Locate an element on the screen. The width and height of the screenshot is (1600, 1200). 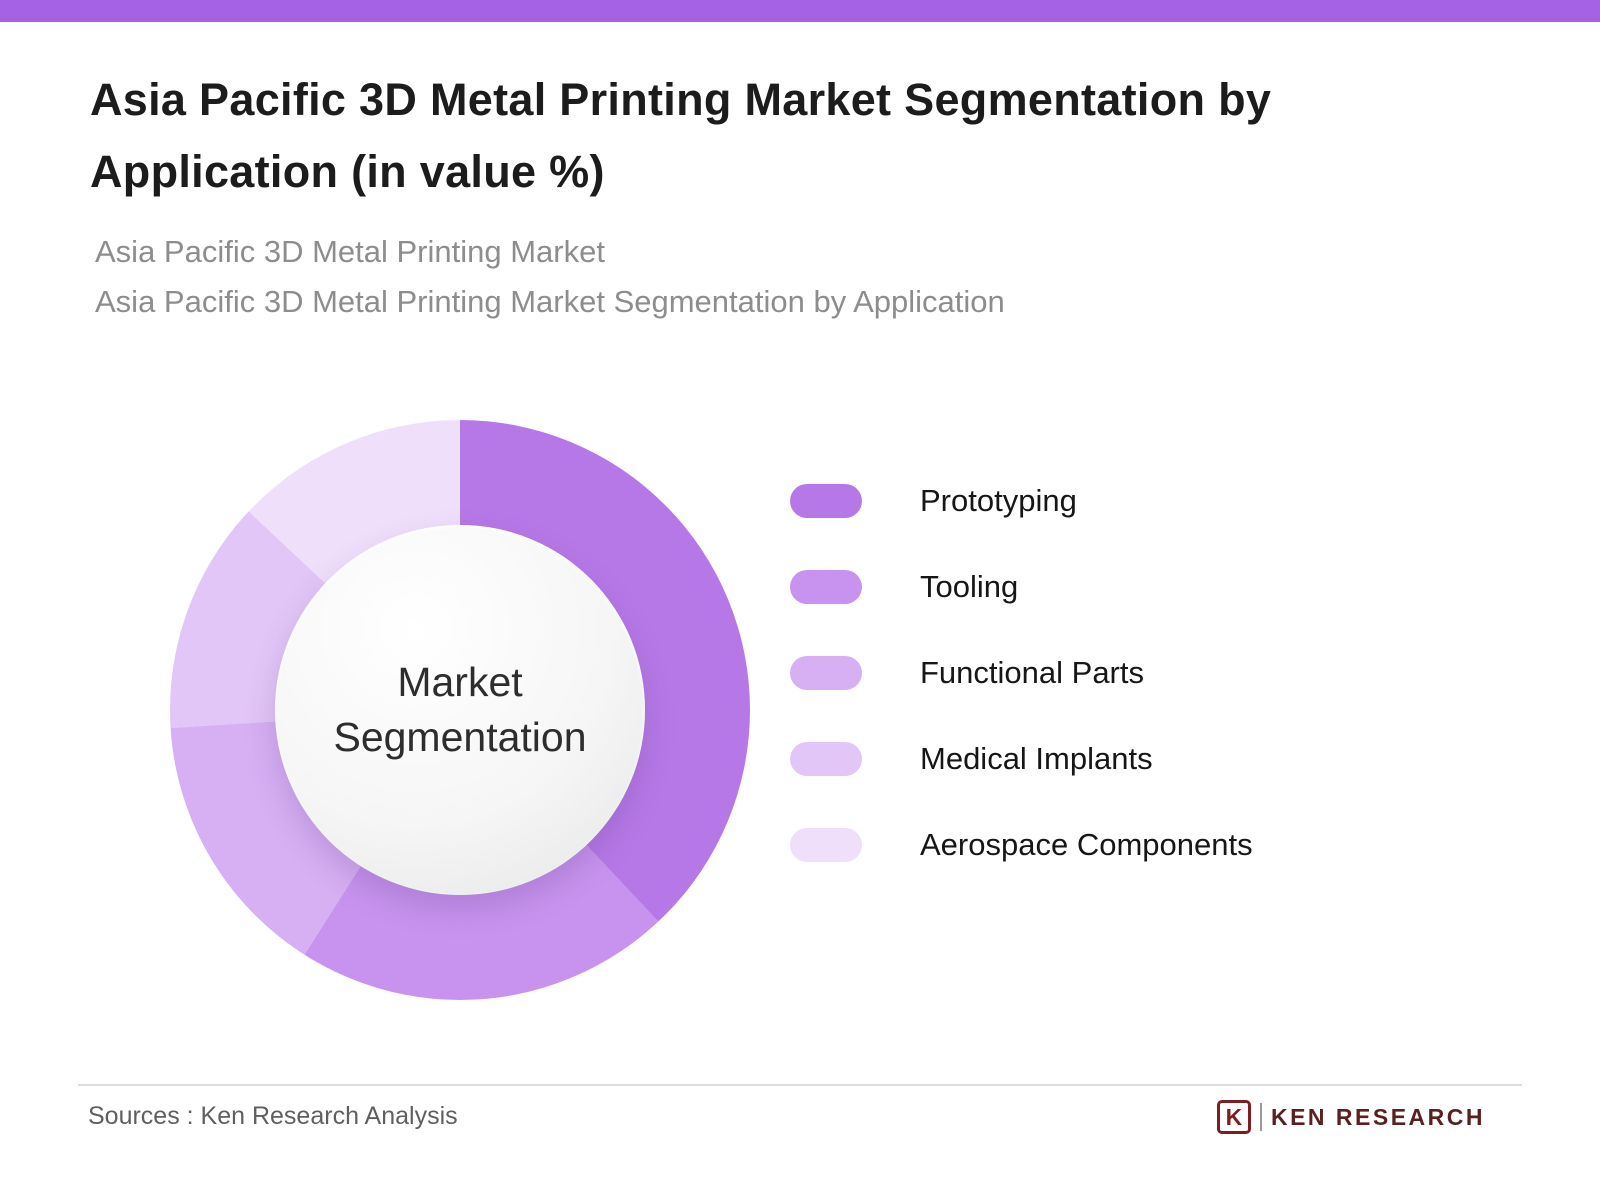
legend-label: Functional Parts is located at coordinates (1032, 672).